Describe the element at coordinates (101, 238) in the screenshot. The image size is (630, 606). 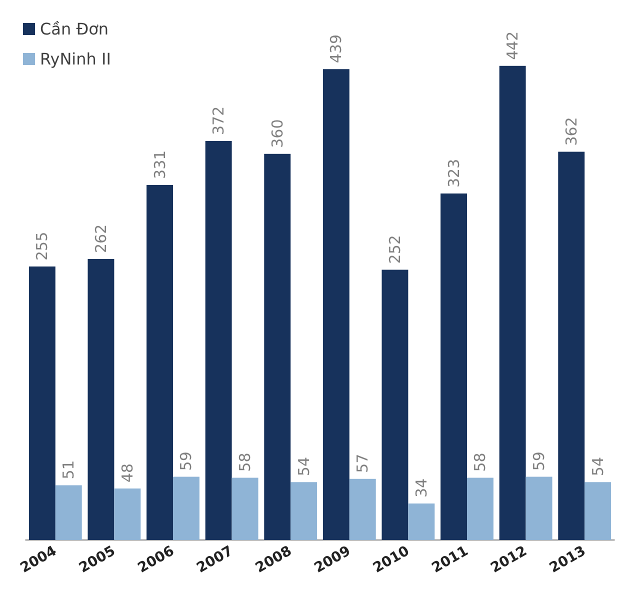
I see `data-label: 262` at that location.